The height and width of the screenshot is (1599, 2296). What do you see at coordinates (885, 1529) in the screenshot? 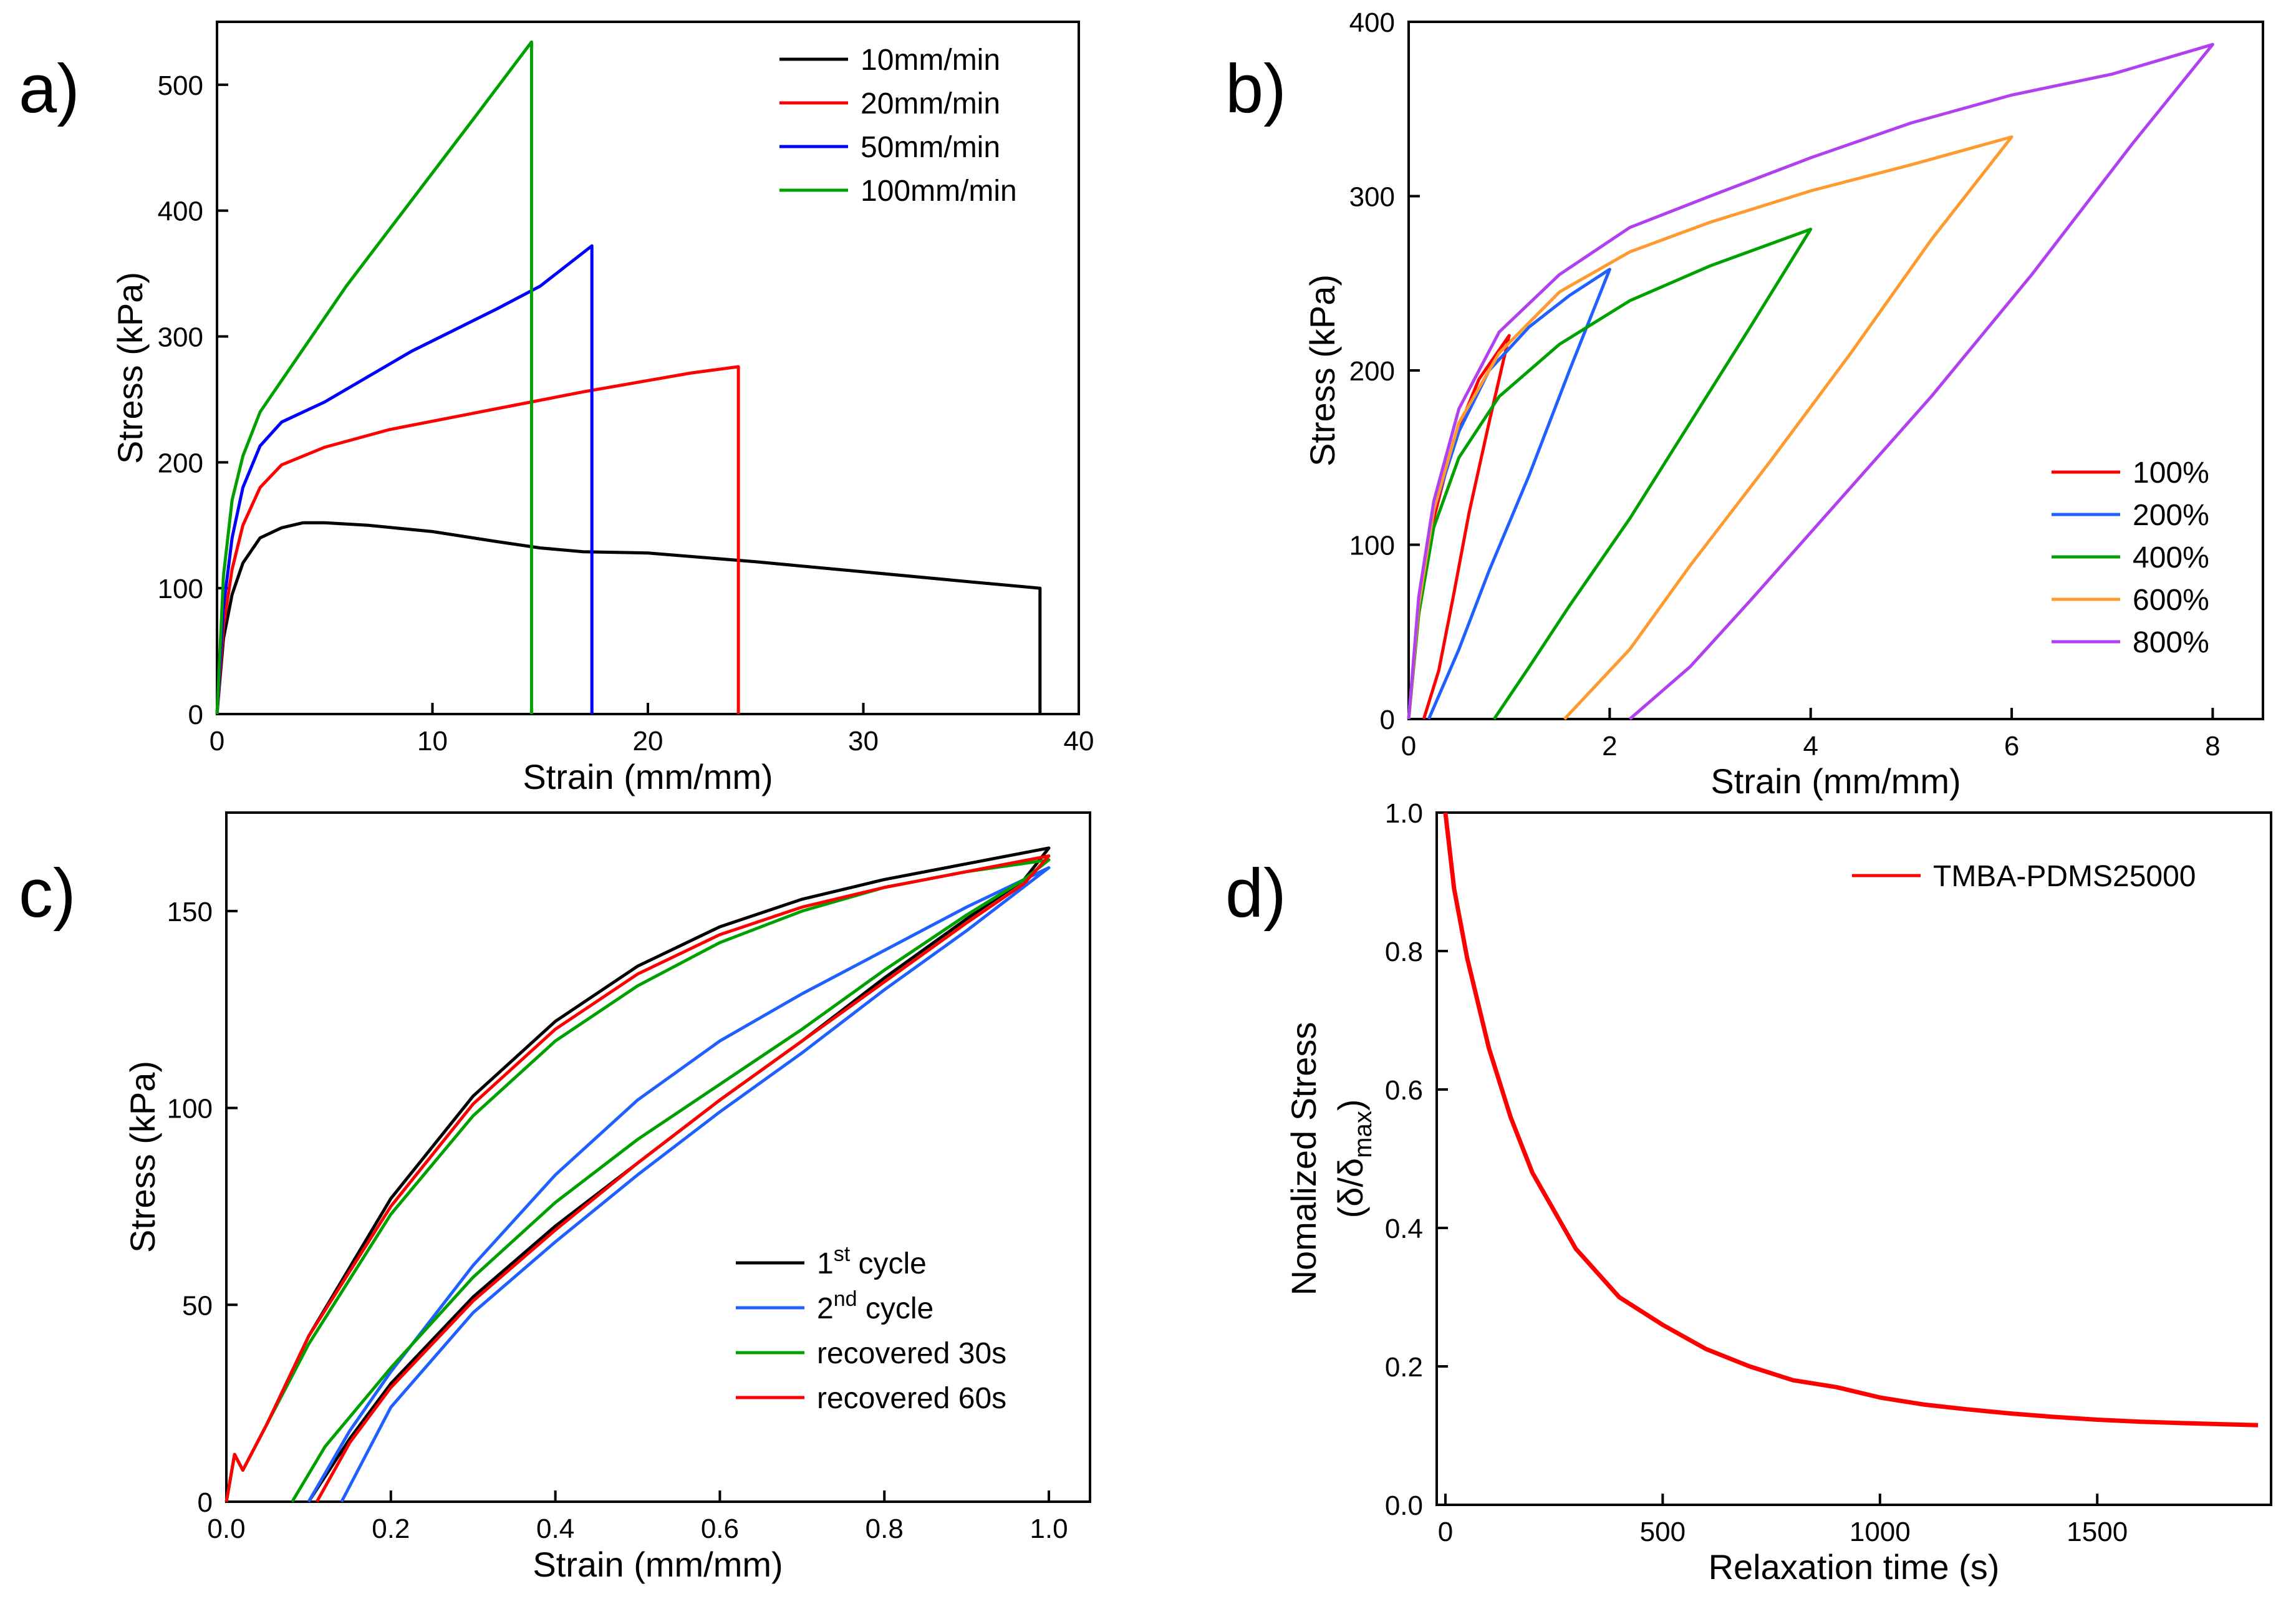
I see `x-tick-label: 0.8` at bounding box center [885, 1529].